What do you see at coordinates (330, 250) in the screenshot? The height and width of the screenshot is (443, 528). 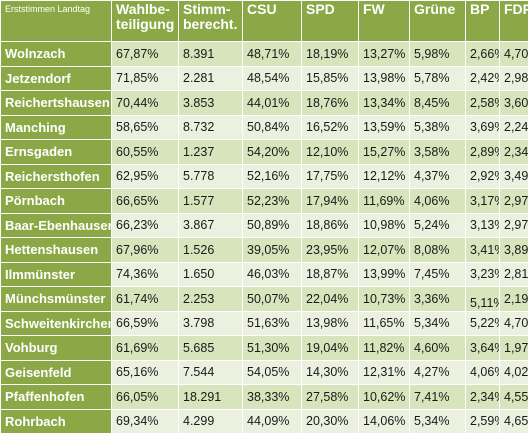 I see `cell-spd: 23,95%` at bounding box center [330, 250].